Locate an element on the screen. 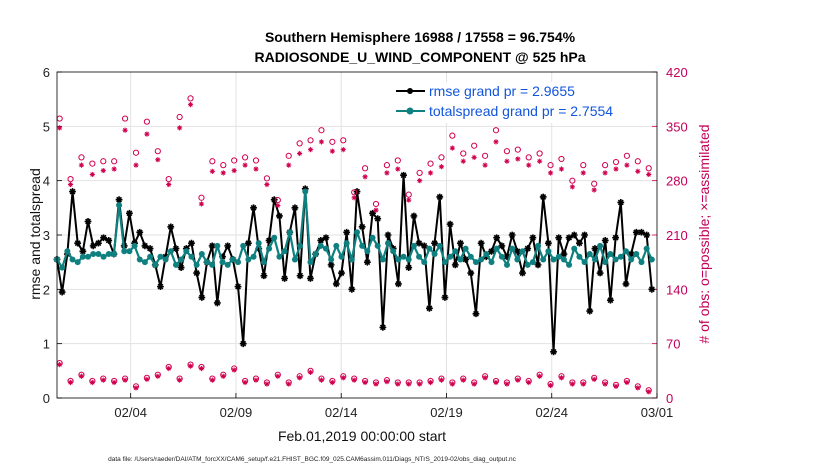 This screenshot has height=470, width=830. y-tick-label-left: 3 is located at coordinates (46, 235).